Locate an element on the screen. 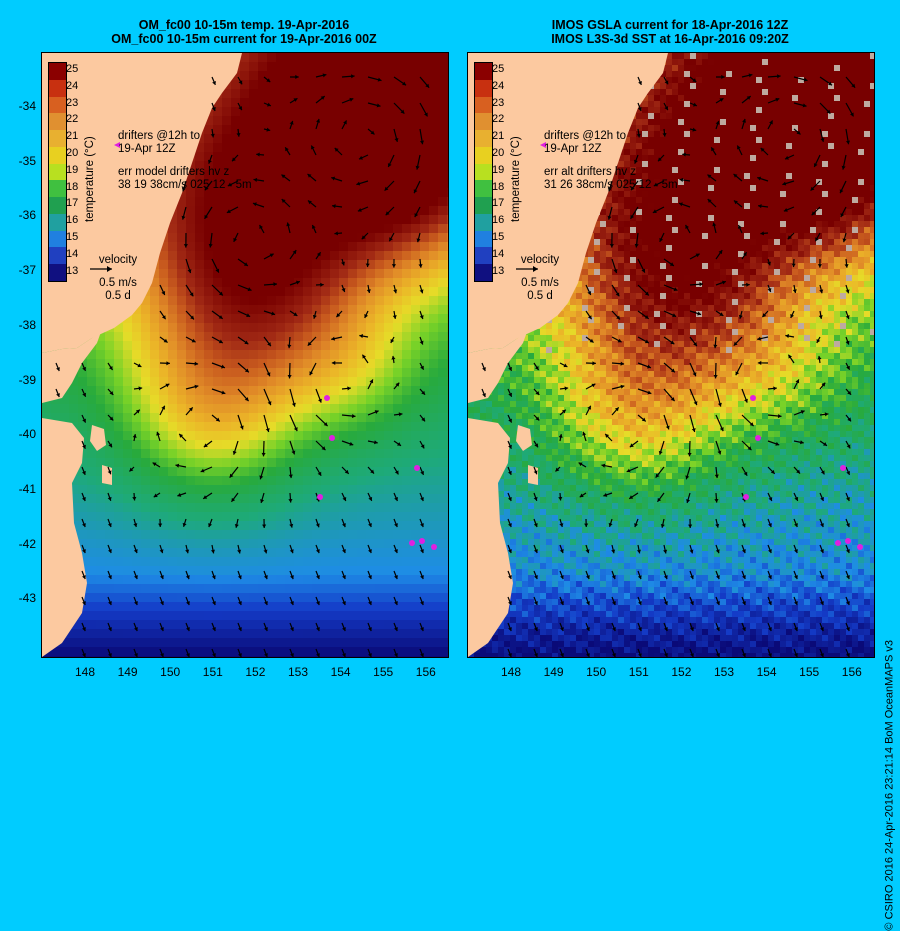 This screenshot has height=931, width=900. right-longitude-label: 153 is located at coordinates (724, 672).